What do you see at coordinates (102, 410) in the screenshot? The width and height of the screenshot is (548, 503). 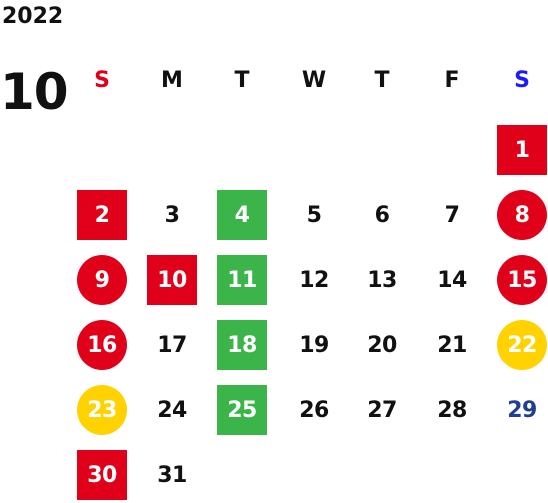 I see `day-cell-23: 23` at bounding box center [102, 410].